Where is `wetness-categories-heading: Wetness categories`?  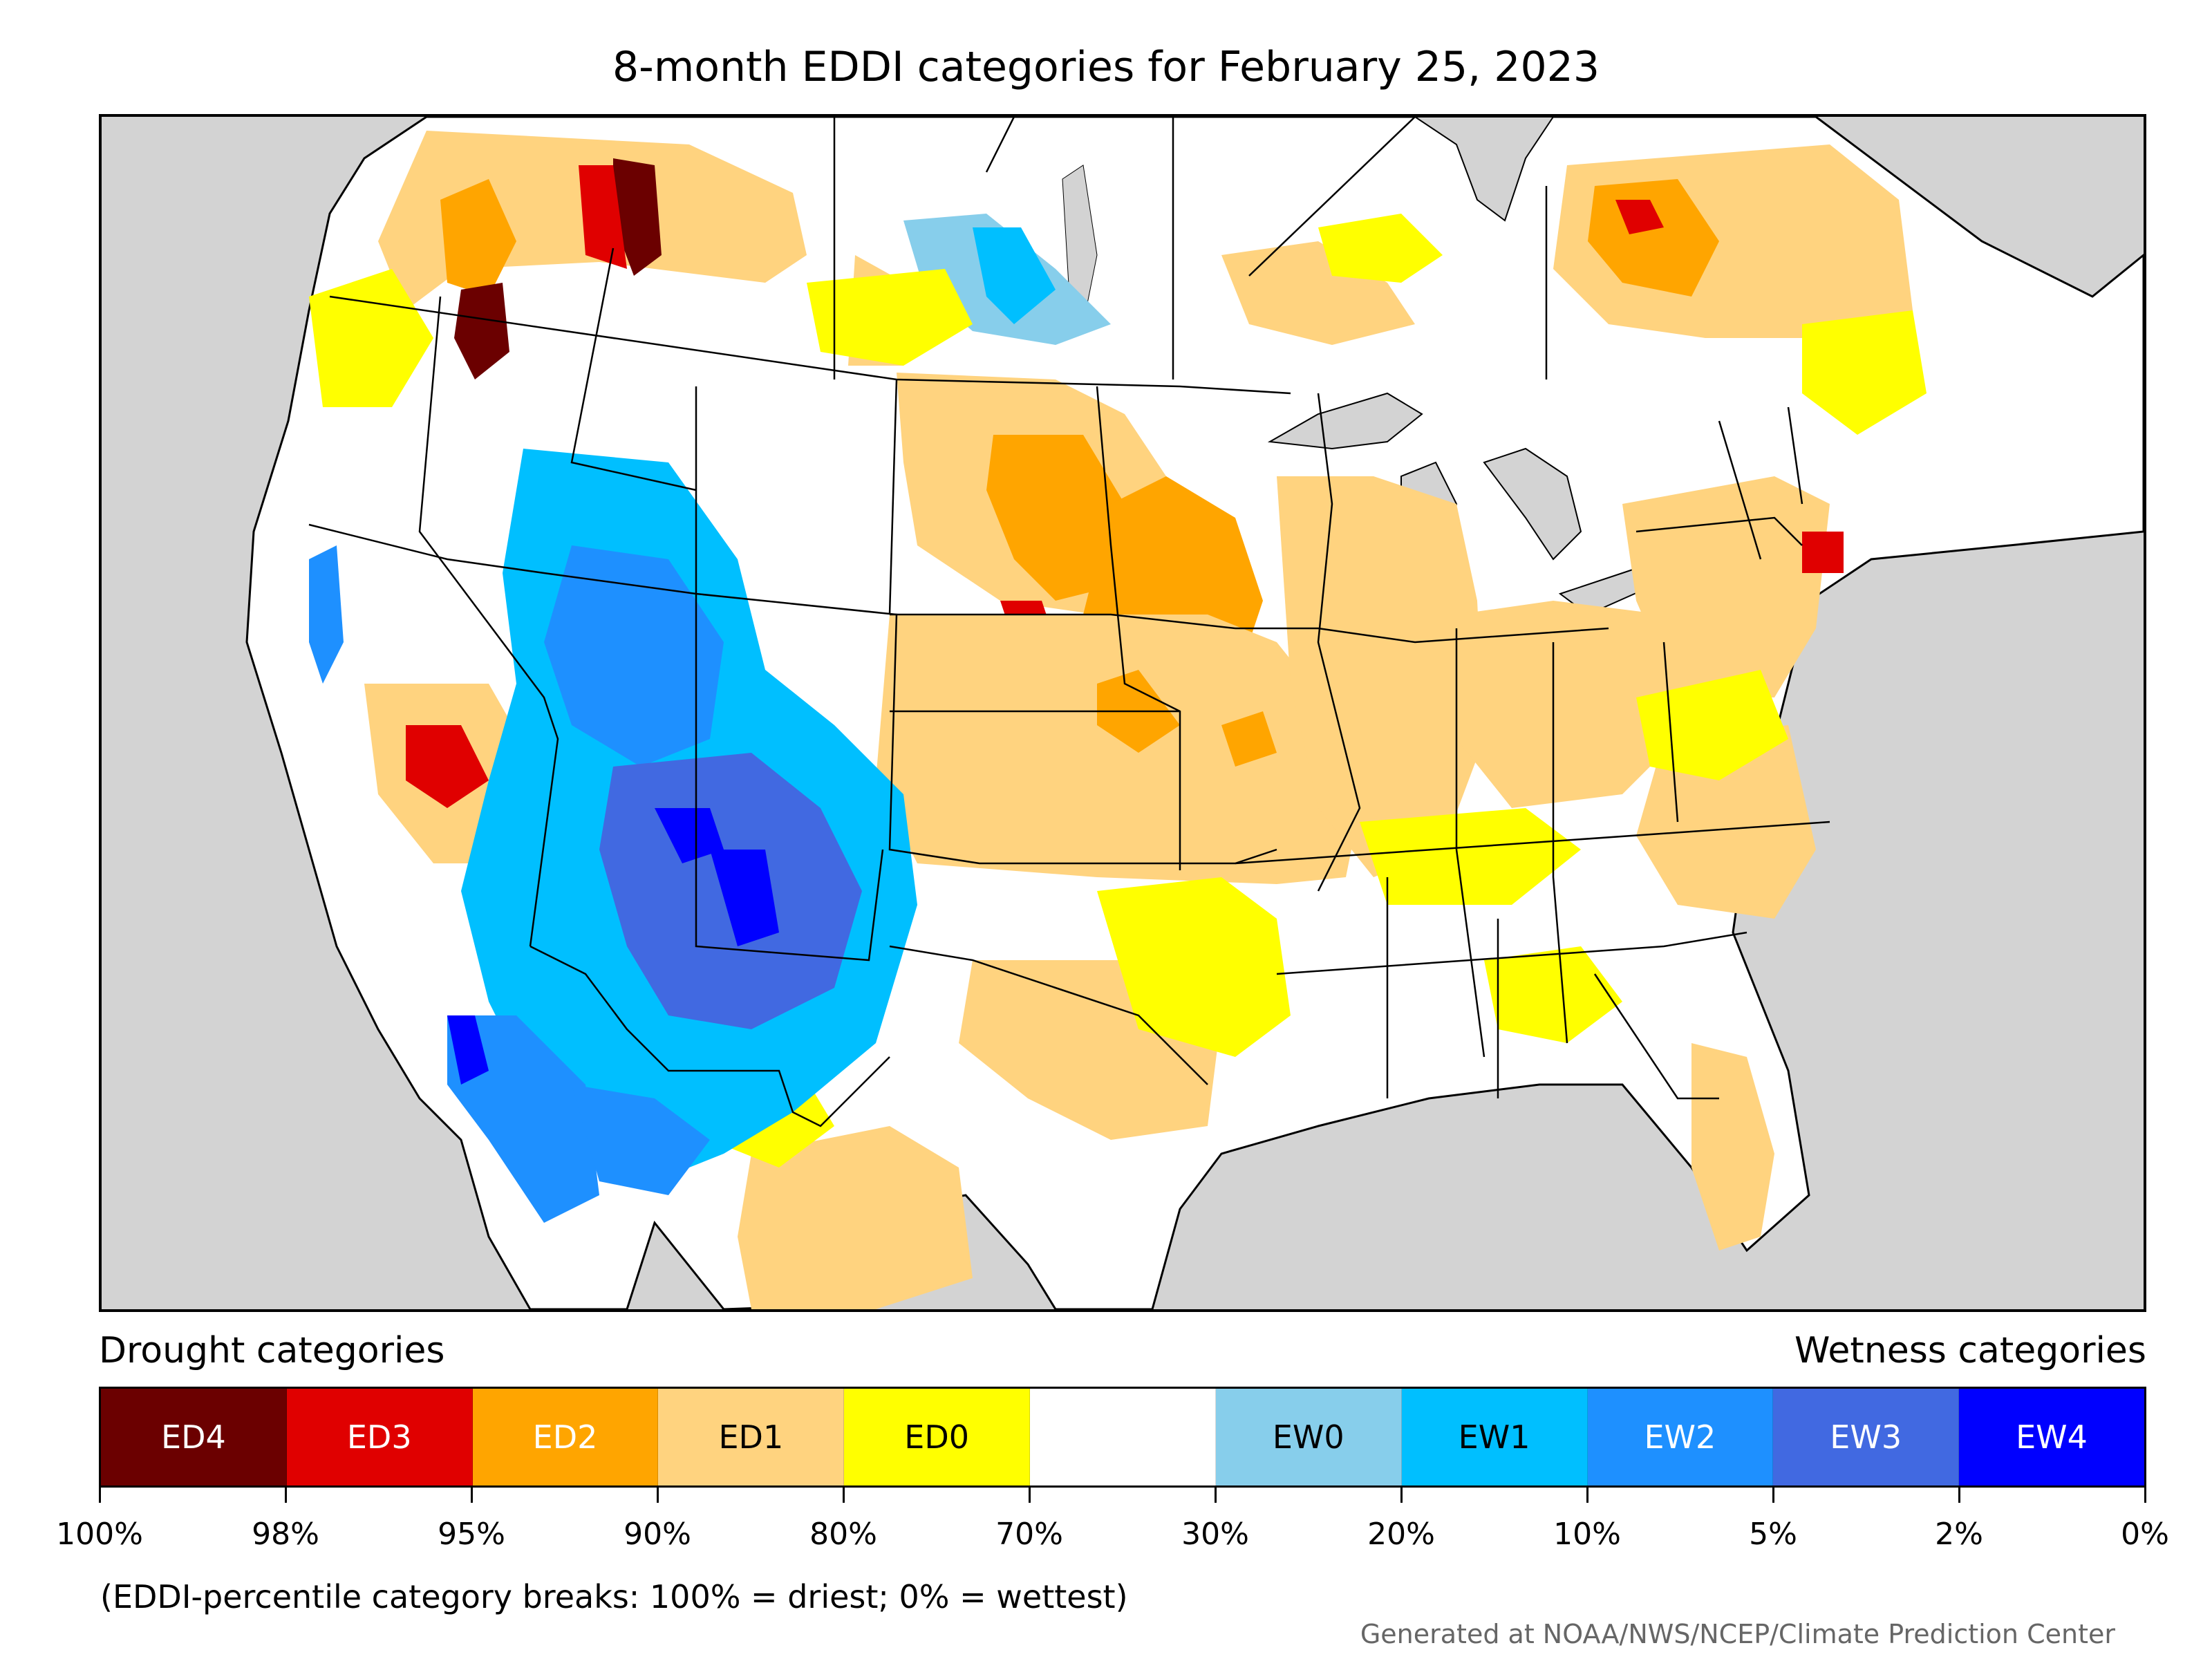
wetness-categories-heading: Wetness categories is located at coordinates (1970, 1351).